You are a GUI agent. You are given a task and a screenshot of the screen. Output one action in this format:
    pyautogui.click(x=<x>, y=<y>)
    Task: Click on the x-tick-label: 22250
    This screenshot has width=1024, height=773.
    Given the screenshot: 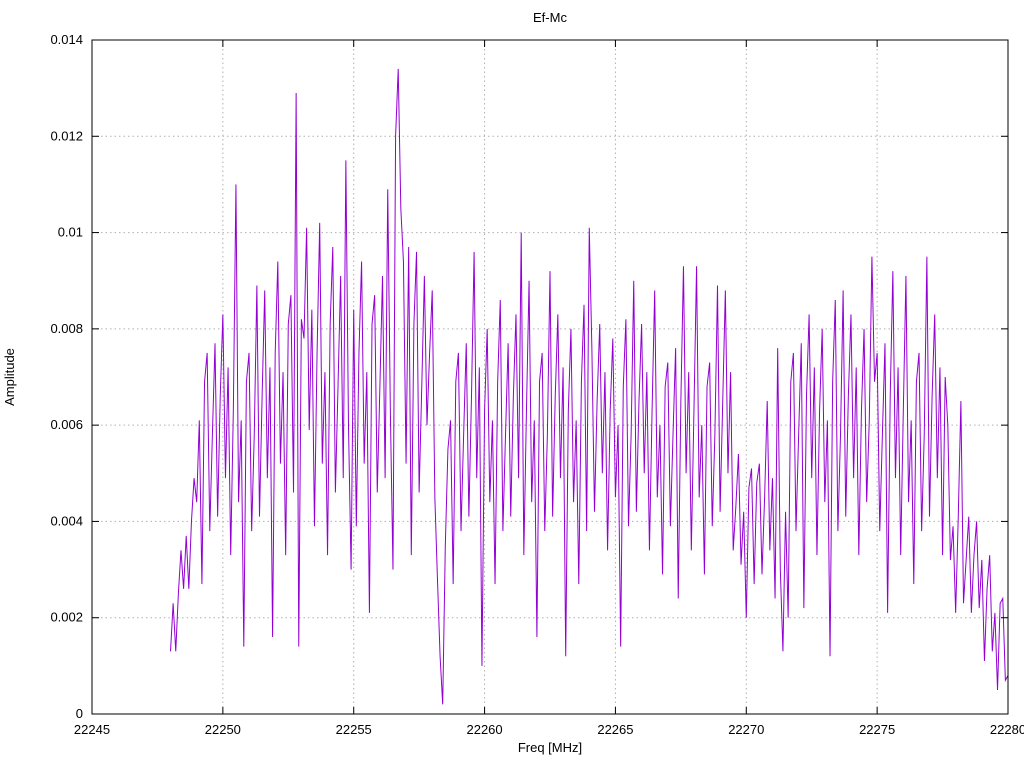 What is the action you would take?
    pyautogui.click(x=223, y=729)
    